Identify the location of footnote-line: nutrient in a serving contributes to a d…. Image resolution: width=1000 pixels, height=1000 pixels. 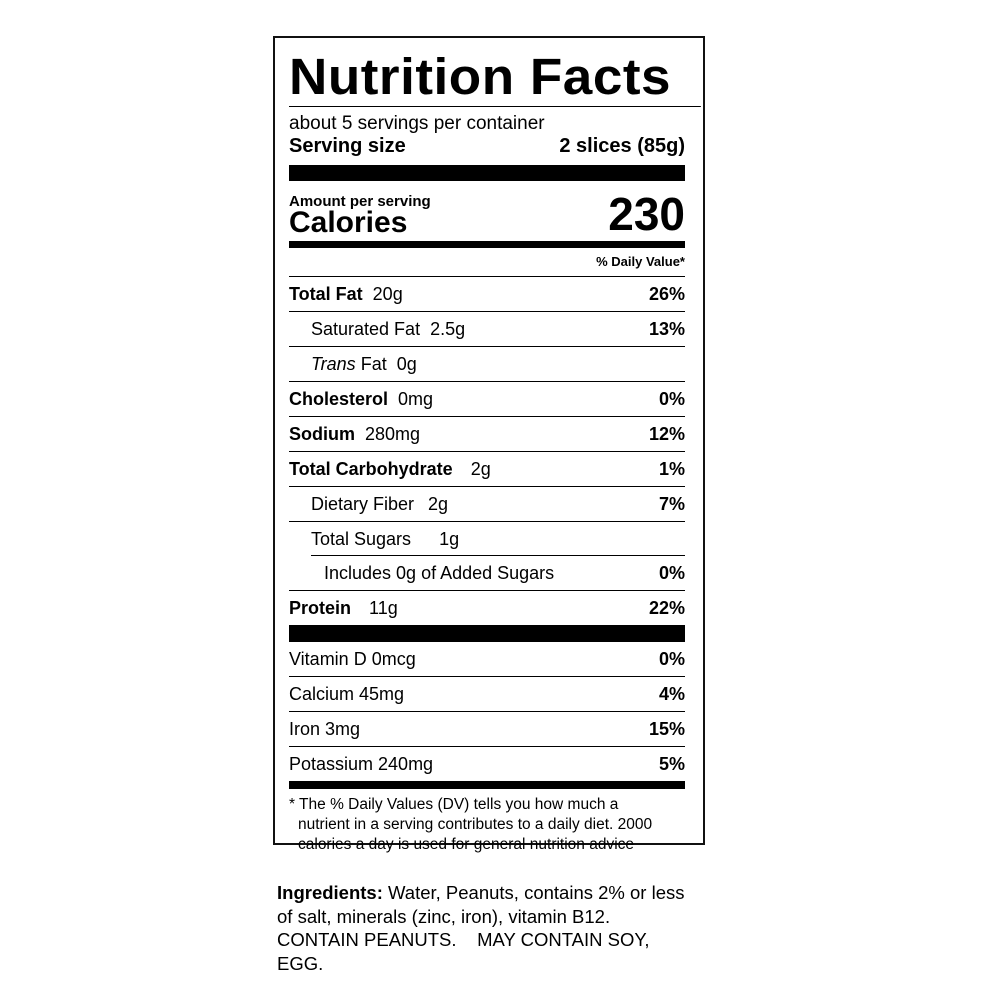
(475, 824).